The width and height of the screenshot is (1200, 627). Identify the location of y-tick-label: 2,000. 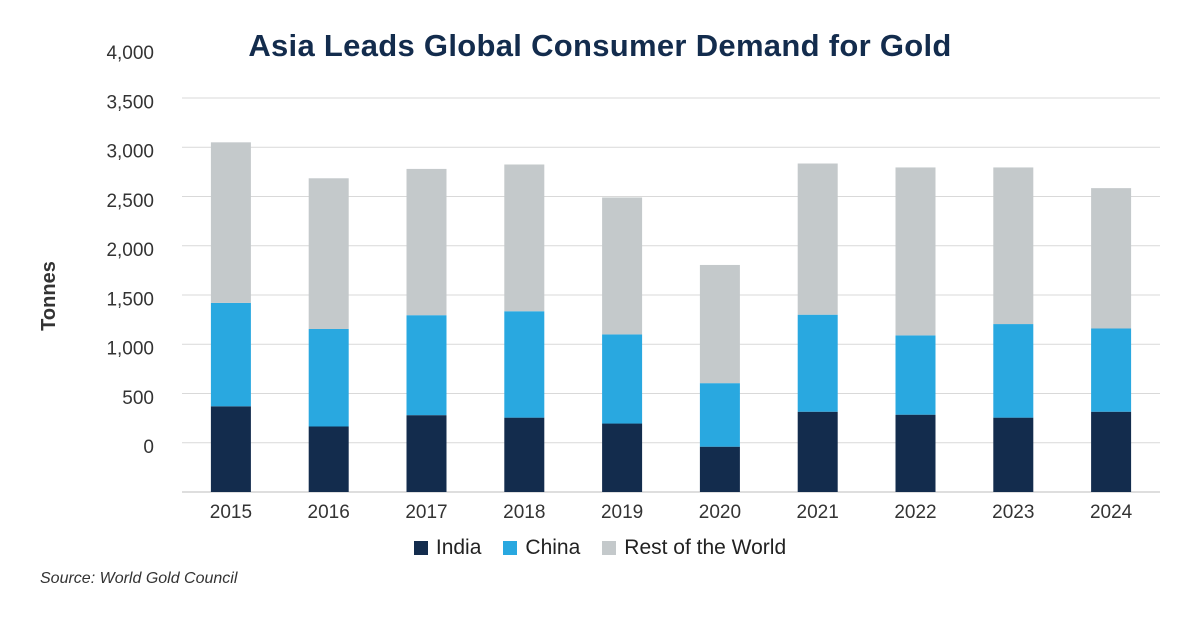
(130, 250).